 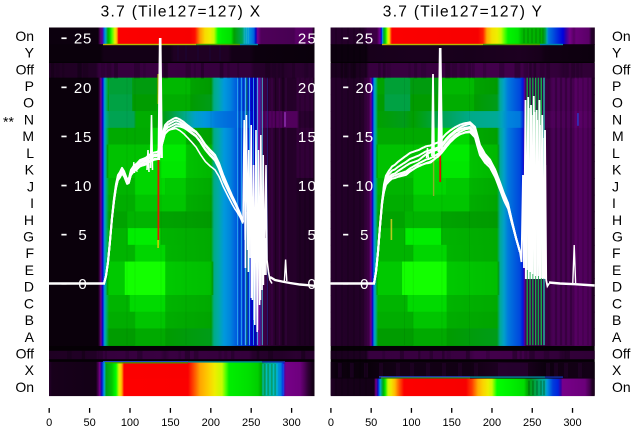 What do you see at coordinates (181, 12) in the screenshot?
I see `svg-text: 3.7 (Tile127=127) X` at bounding box center [181, 12].